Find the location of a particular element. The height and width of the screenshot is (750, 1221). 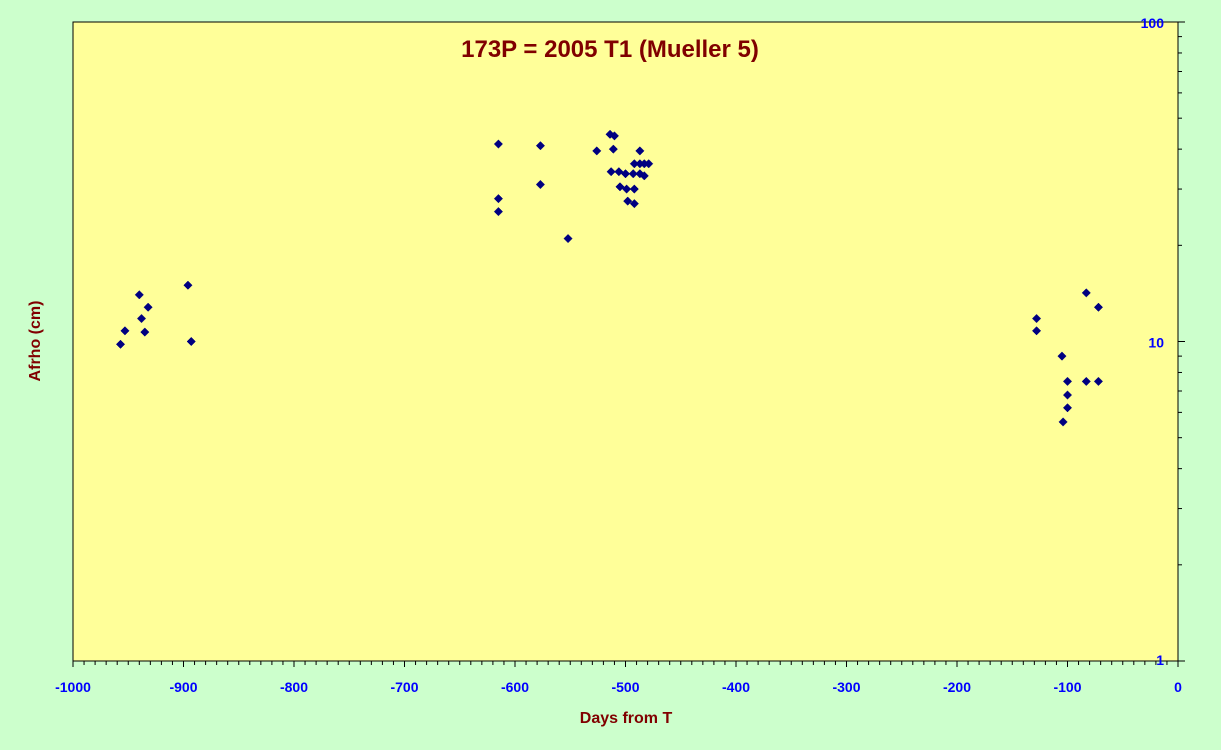

y-tick-label: 1 is located at coordinates (1160, 660).